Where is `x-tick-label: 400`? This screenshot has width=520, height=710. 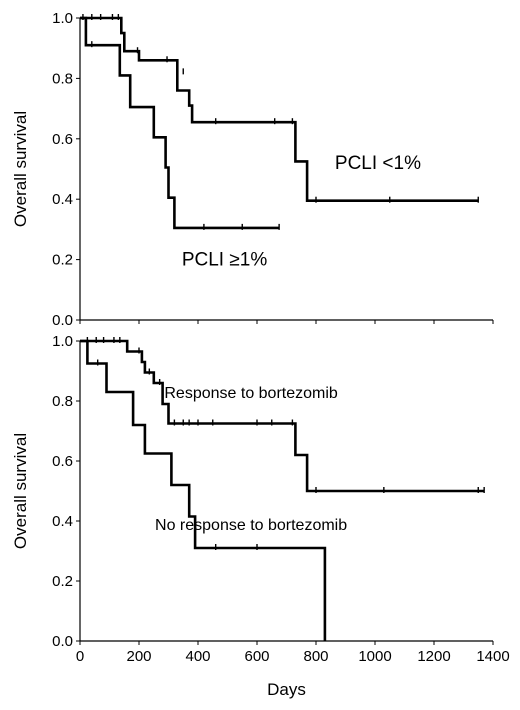 x-tick-label: 400 is located at coordinates (197, 656).